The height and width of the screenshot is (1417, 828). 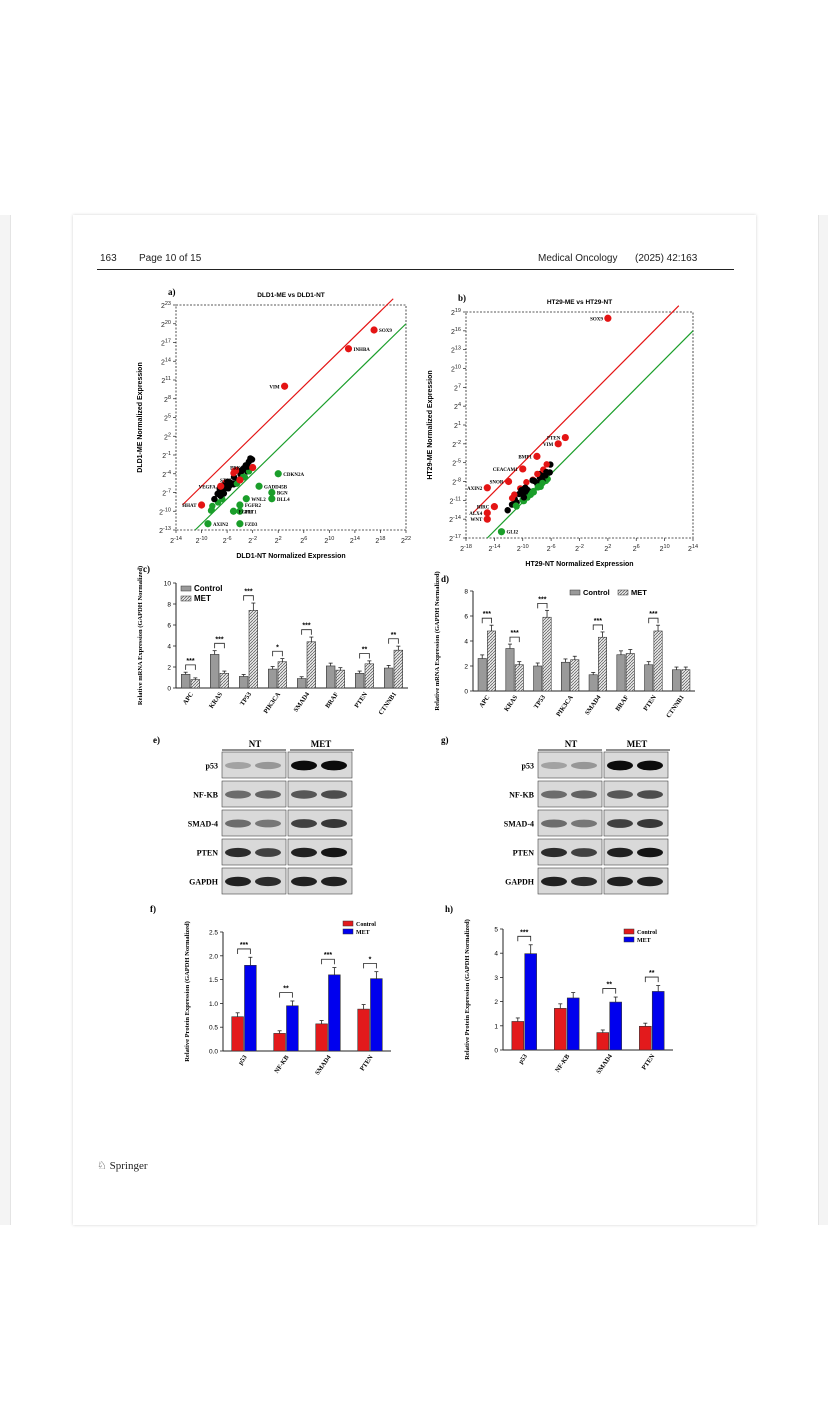 What do you see at coordinates (644, 941) in the screenshot?
I see `legend-label: MET` at bounding box center [644, 941].